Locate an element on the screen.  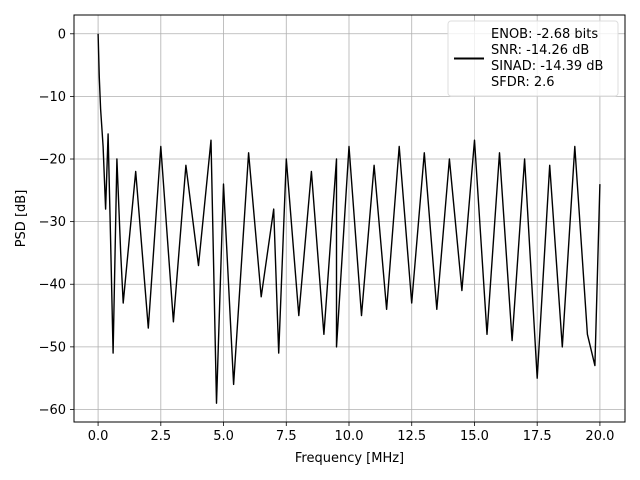
x-tick-label: 5.0 is located at coordinates (223, 436).